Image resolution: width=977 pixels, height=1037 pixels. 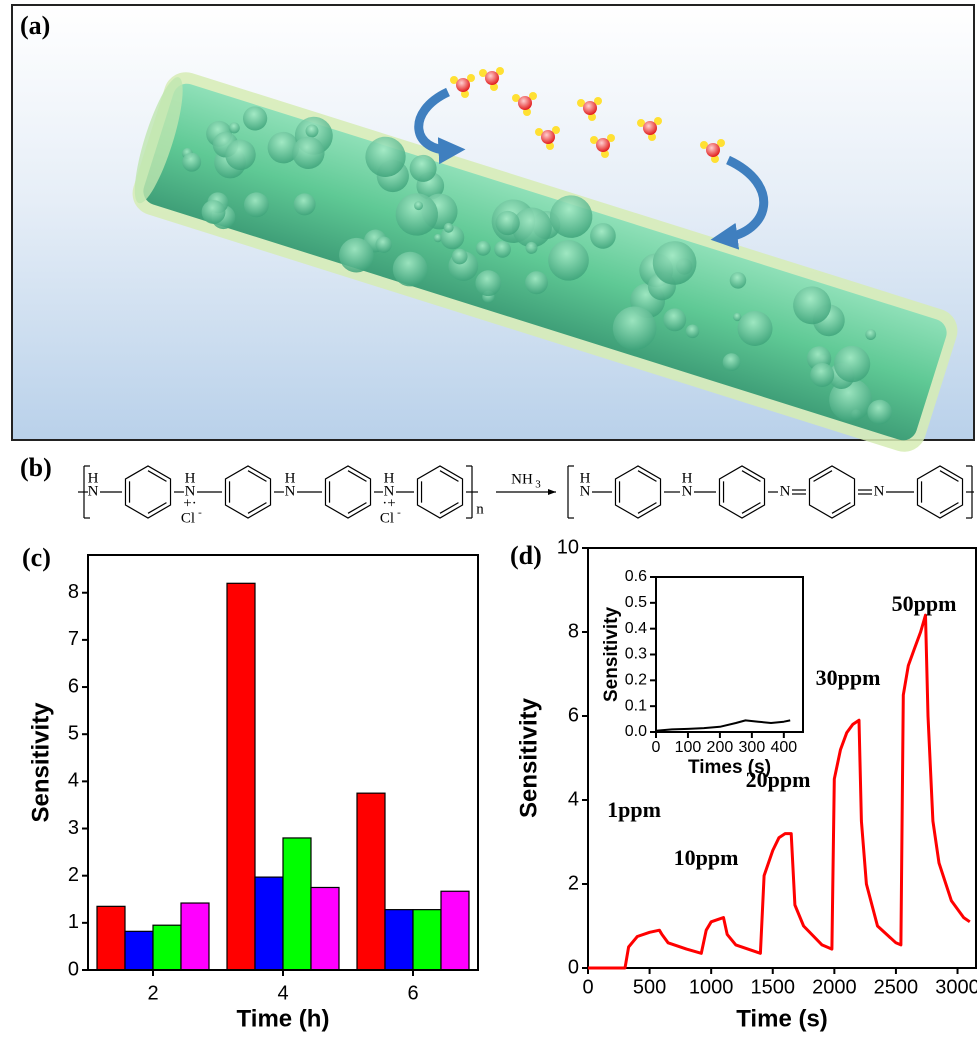 I want to click on y-axis-label: Sensitivity, so click(x=40, y=762).